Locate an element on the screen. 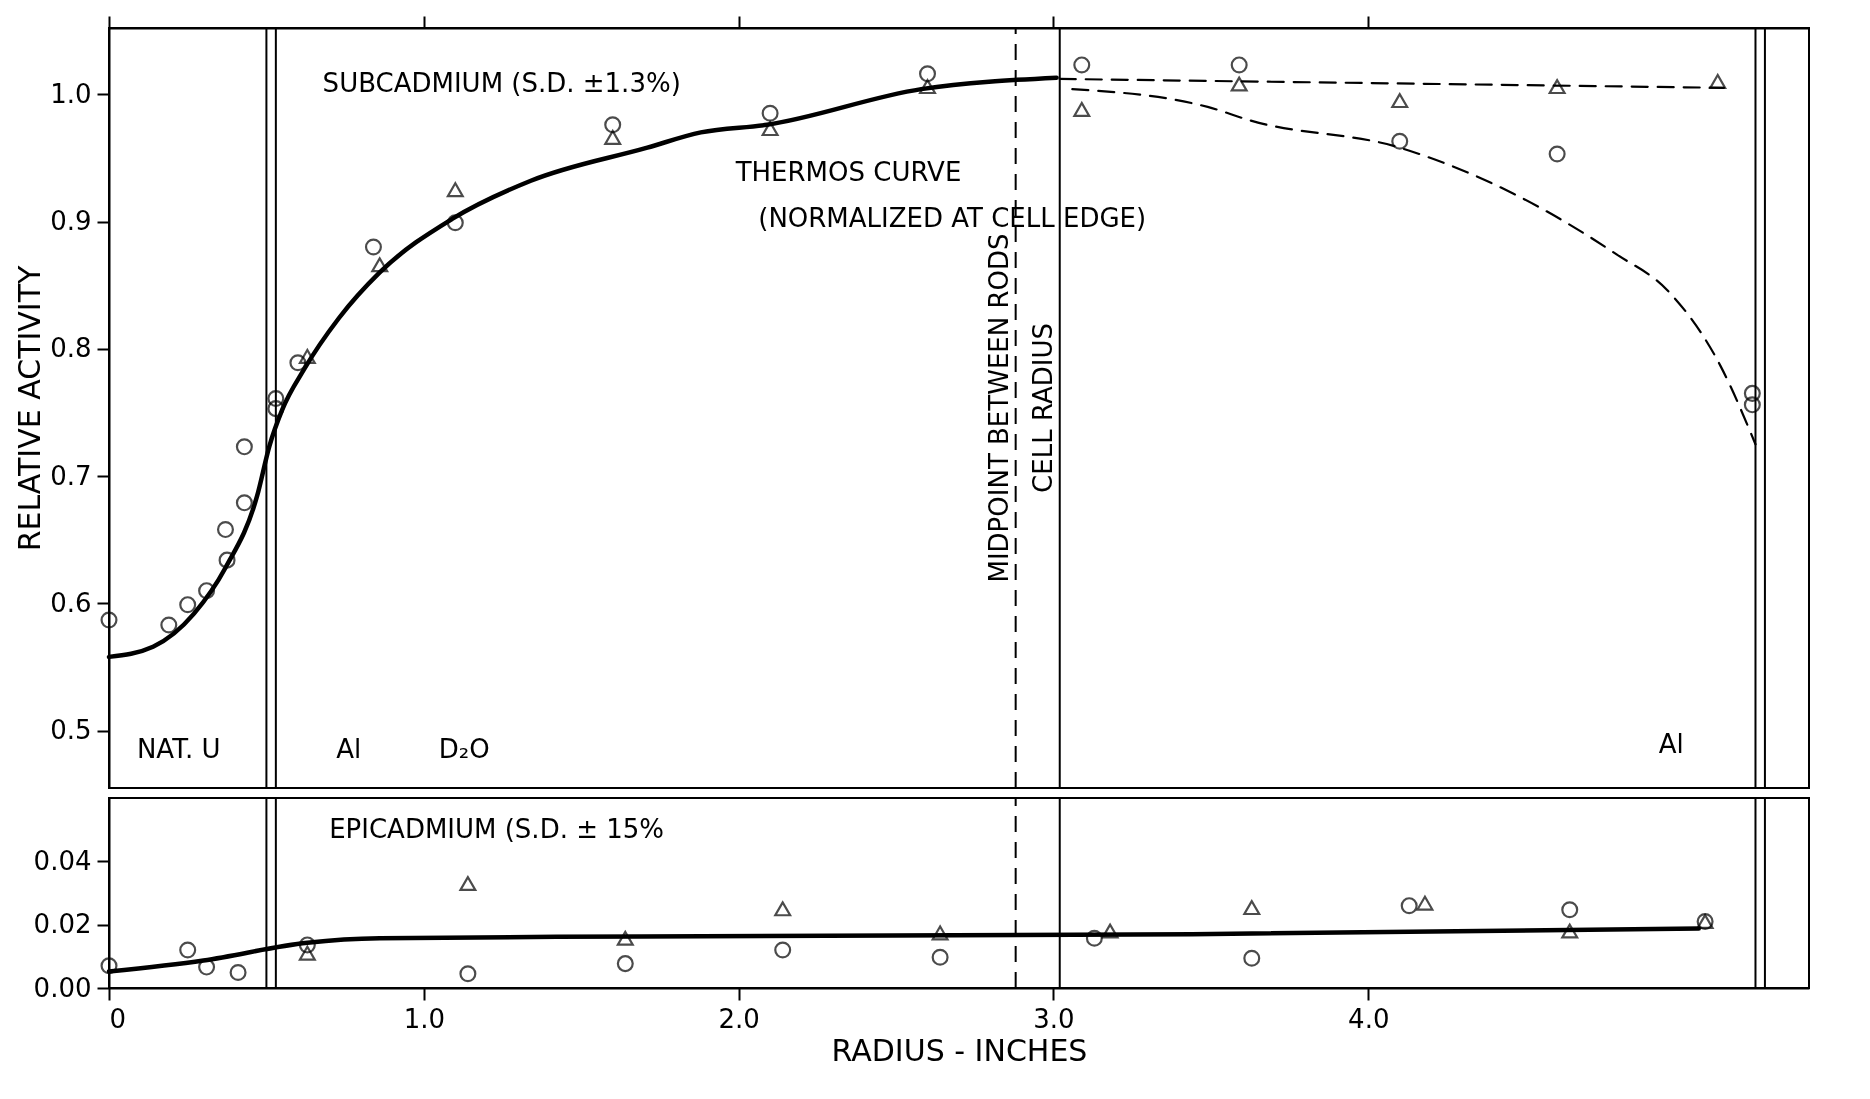 Image resolution: width=1870 pixels, height=1099 pixels. ref-line-label: MIDPOINT BETWEEN RODS is located at coordinates (998, 408).